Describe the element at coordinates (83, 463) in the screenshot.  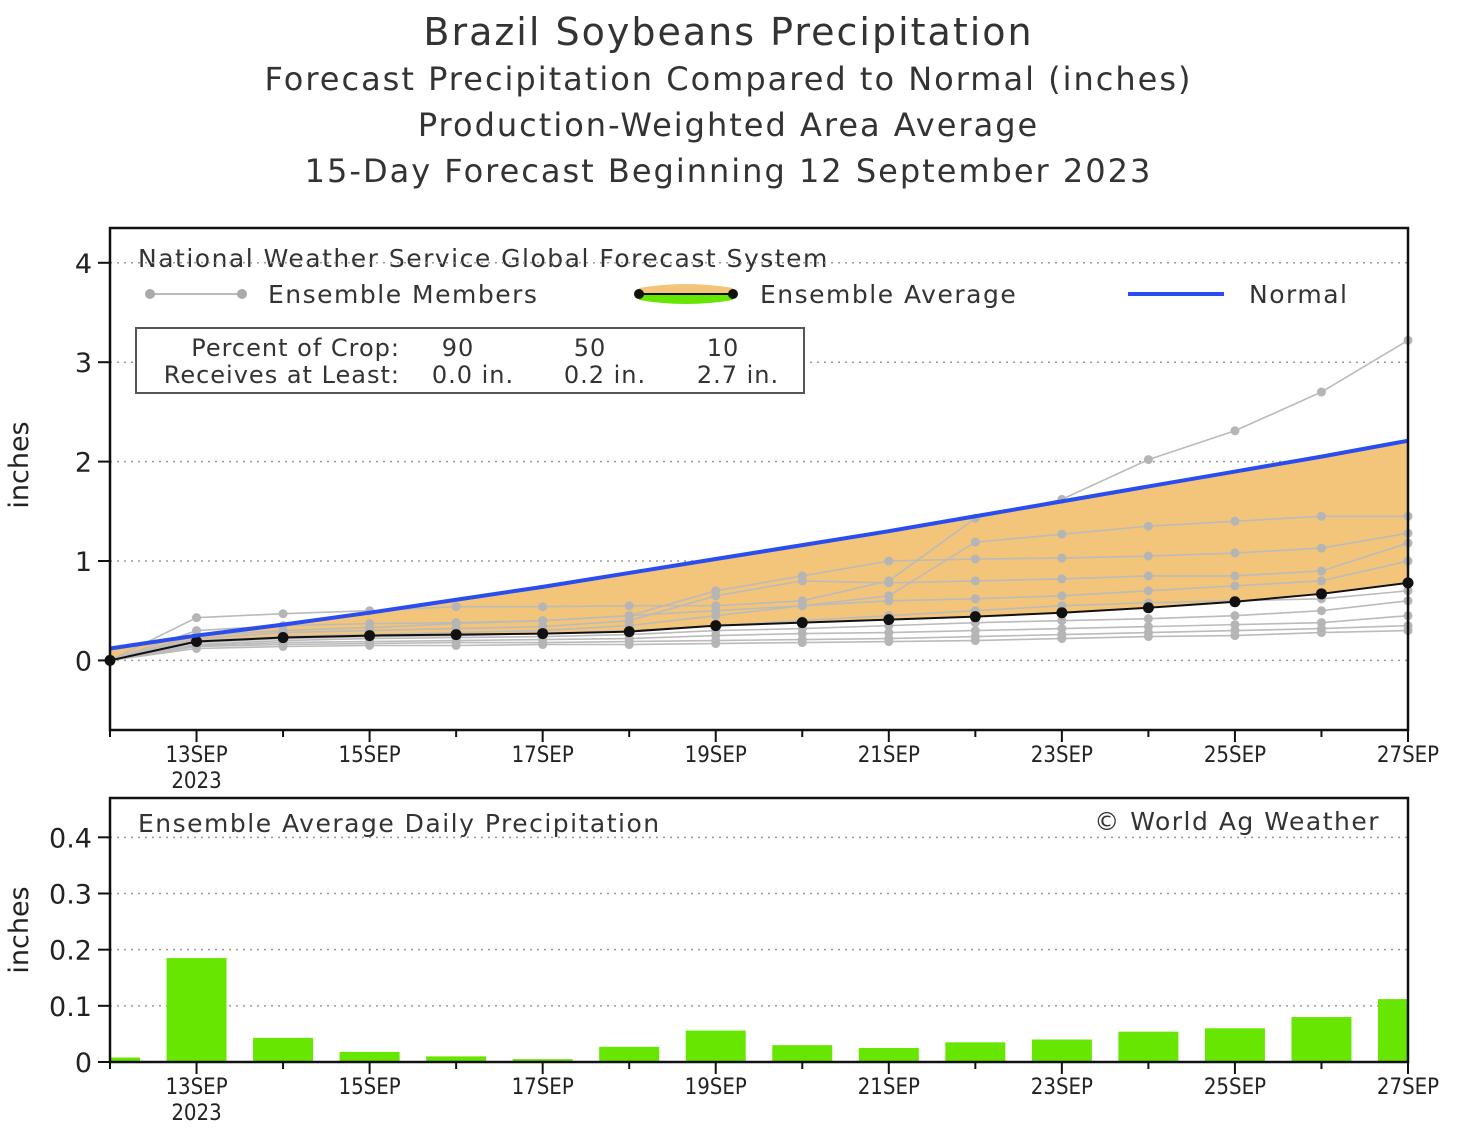
I see `top-y-tick-label: 2` at that location.